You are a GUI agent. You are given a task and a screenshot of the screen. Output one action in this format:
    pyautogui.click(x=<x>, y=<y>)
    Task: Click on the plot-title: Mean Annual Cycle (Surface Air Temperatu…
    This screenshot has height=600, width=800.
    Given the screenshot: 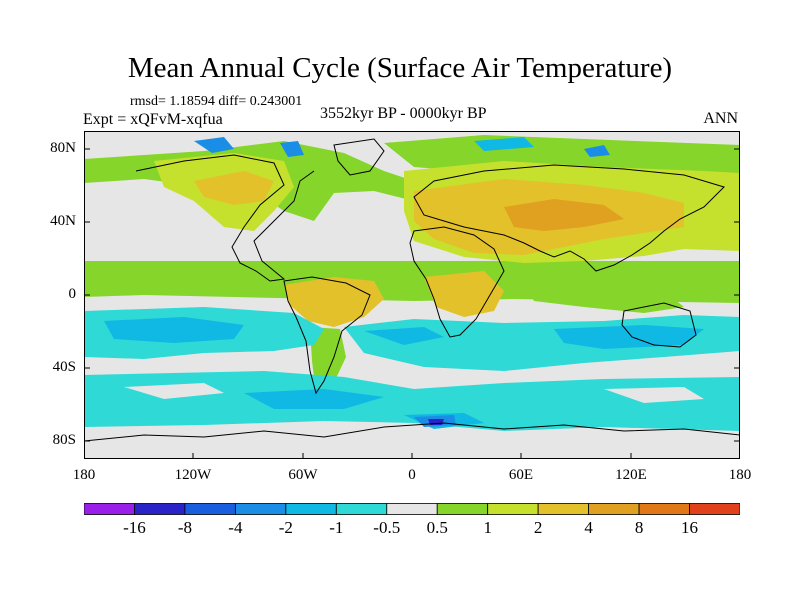 What is the action you would take?
    pyautogui.click(x=400, y=68)
    